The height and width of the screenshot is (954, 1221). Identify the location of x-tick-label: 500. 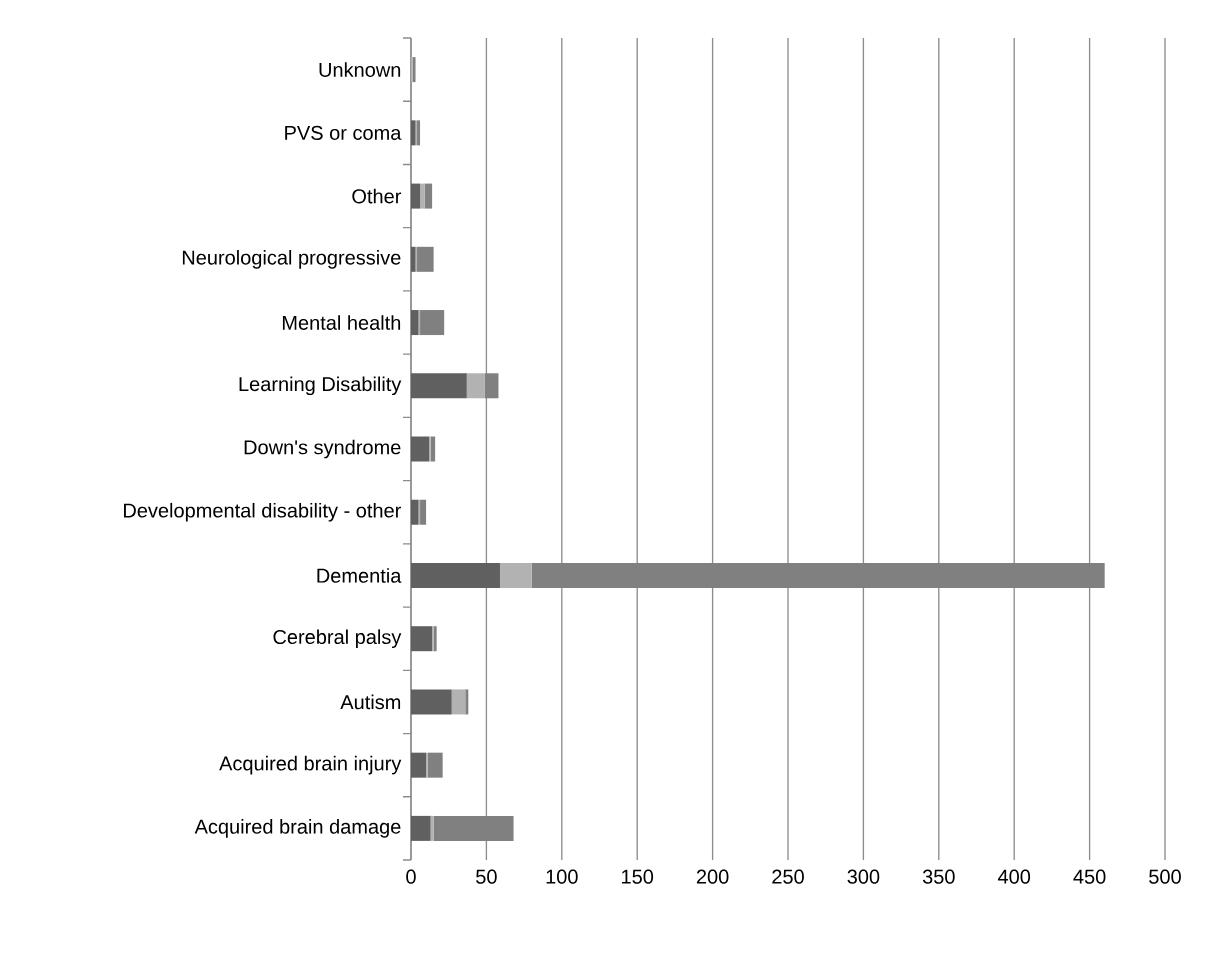
(1165, 876).